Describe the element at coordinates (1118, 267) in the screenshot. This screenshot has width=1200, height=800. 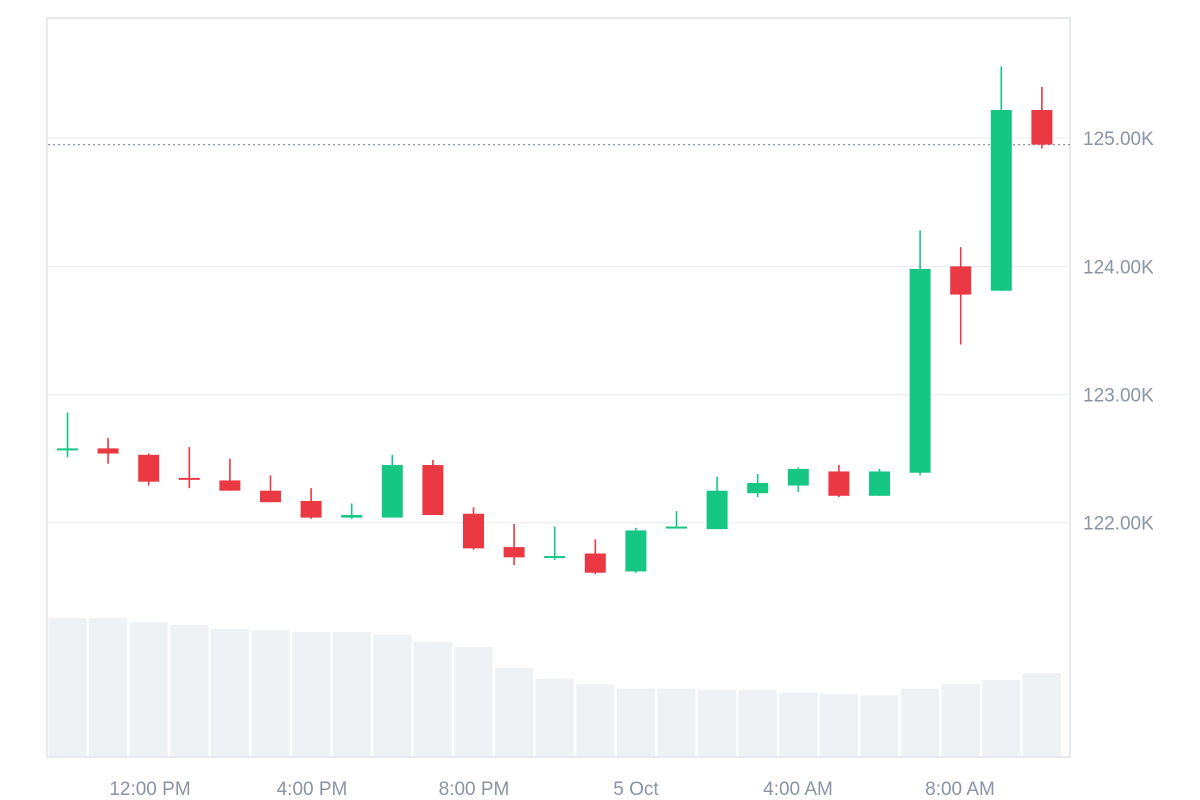
I see `y-tick-label: 124.00K` at that location.